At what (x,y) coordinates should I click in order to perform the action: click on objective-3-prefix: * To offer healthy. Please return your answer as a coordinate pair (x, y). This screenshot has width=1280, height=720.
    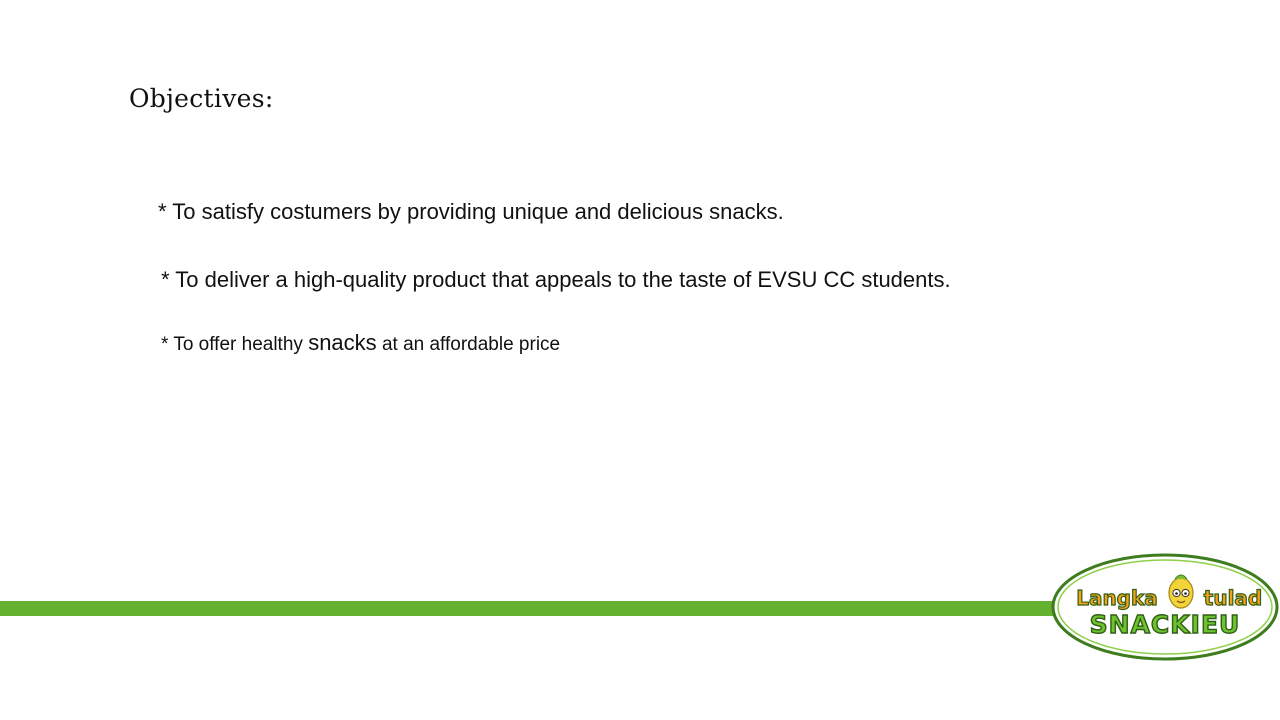
    Looking at the image, I should click on (235, 344).